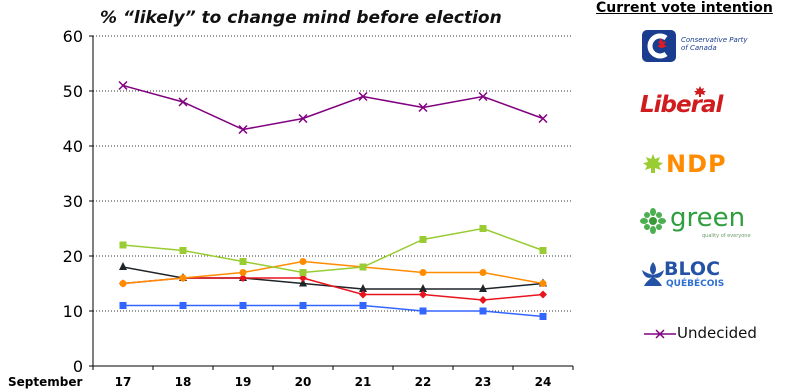 The height and width of the screenshot is (392, 802). I want to click on legend-ndp: NDP, so click(692, 165).